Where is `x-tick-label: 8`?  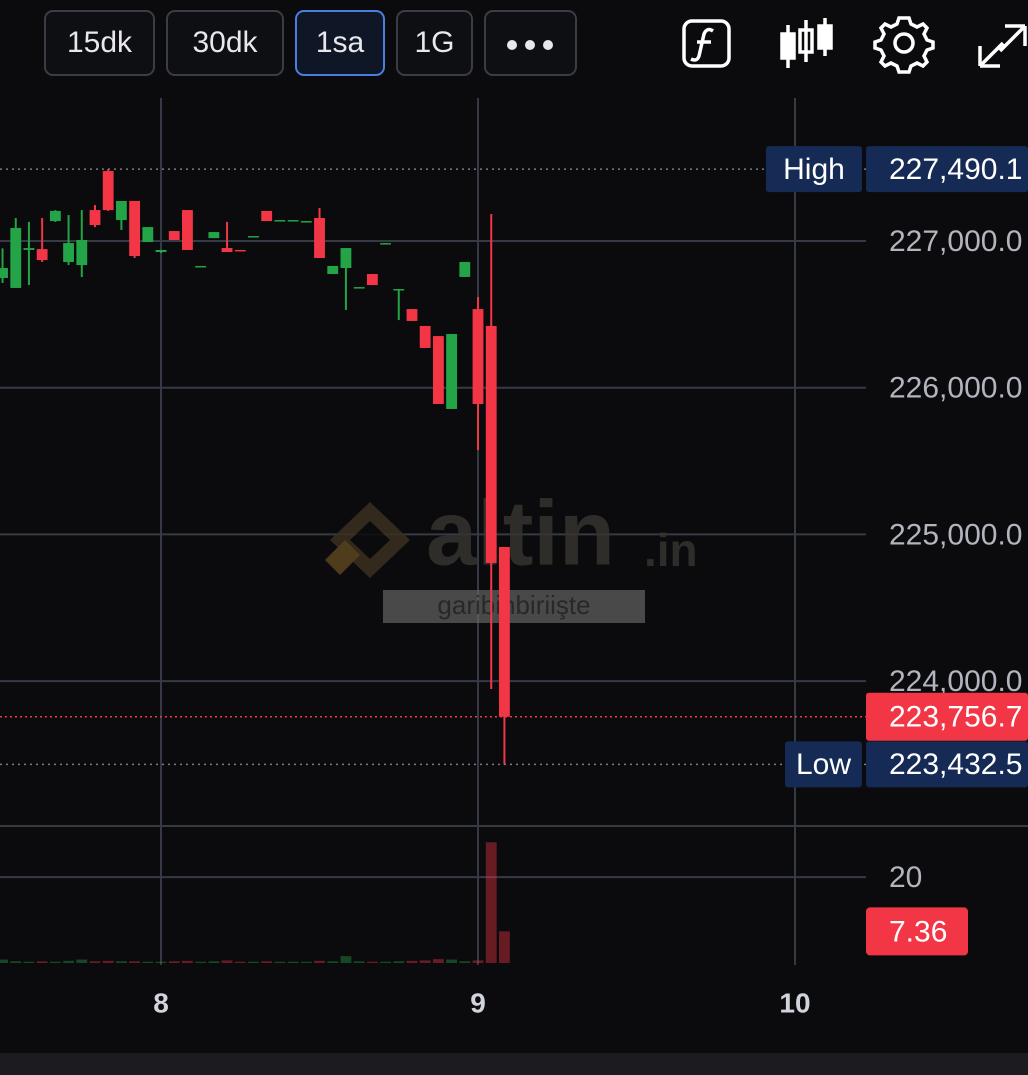 x-tick-label: 8 is located at coordinates (161, 1002).